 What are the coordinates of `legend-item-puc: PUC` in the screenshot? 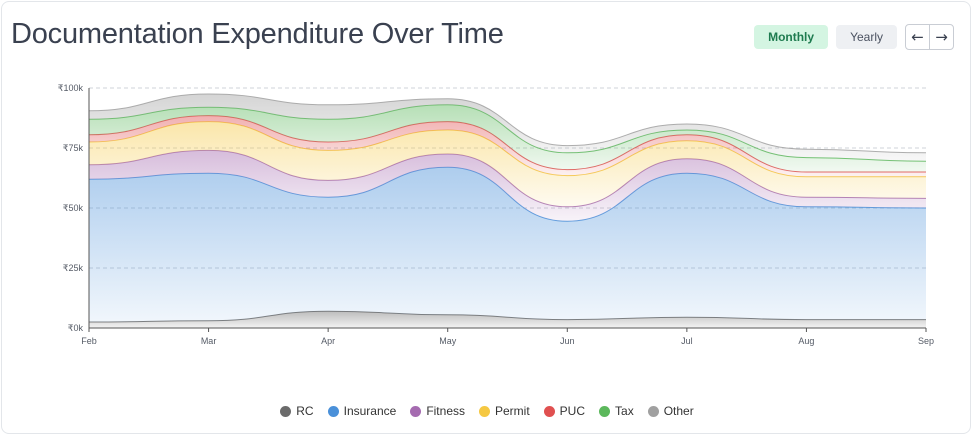 It's located at (564, 411).